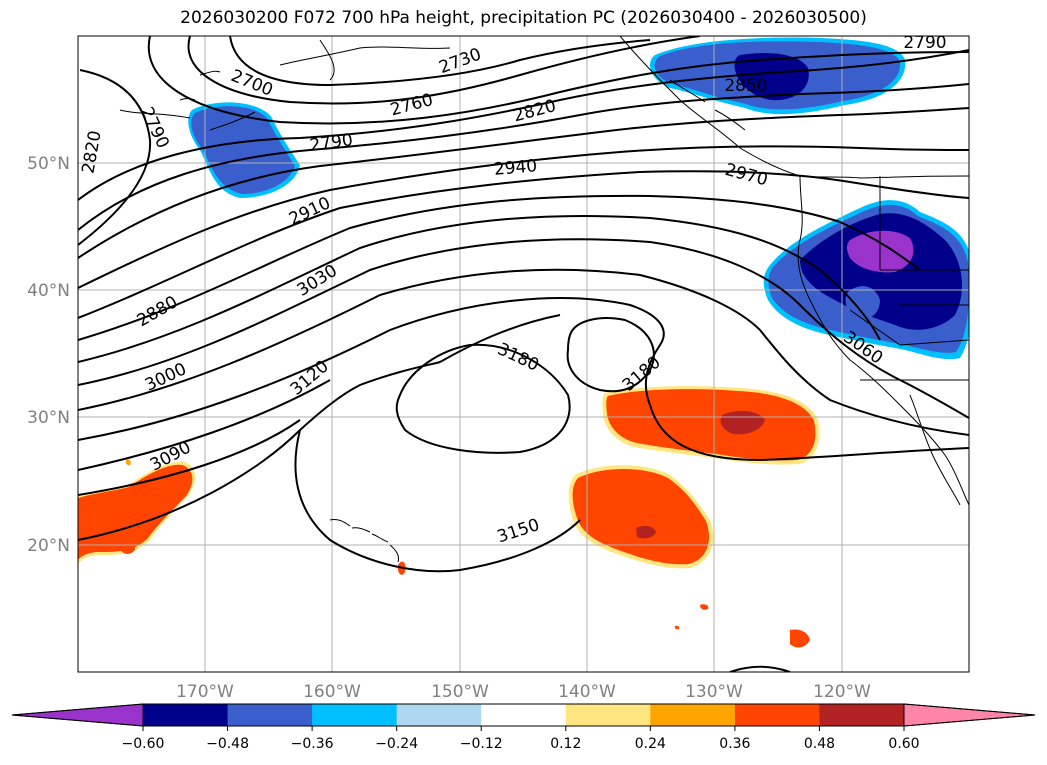 The image size is (1047, 765). What do you see at coordinates (48, 164) in the screenshot?
I see `latitude-label: 50°N` at bounding box center [48, 164].